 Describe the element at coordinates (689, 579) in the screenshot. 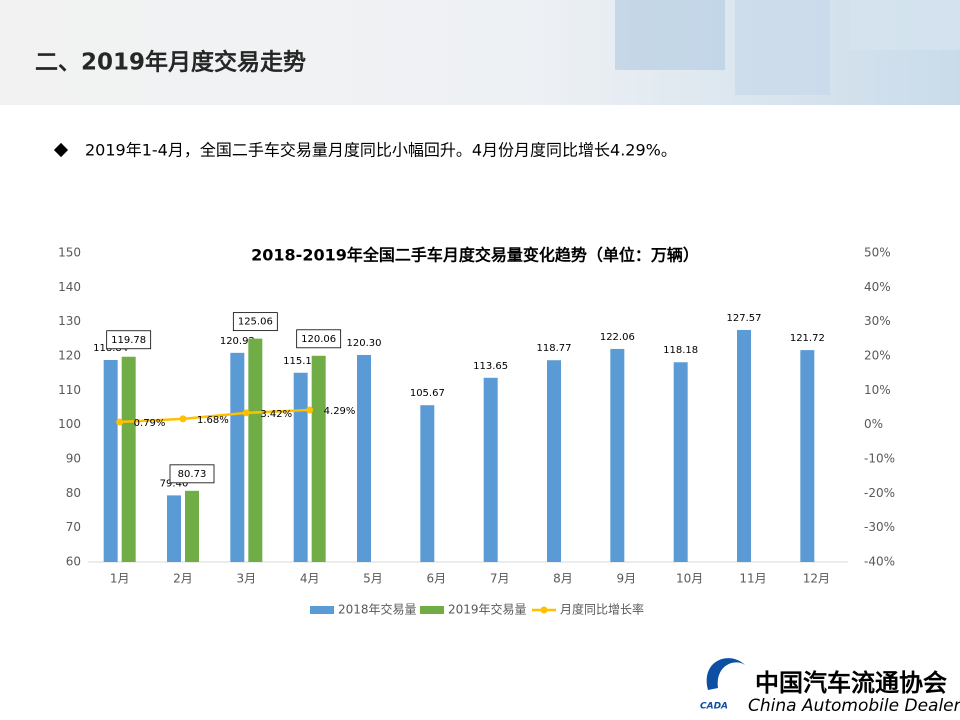

I see `x-tick-label: 10月` at that location.